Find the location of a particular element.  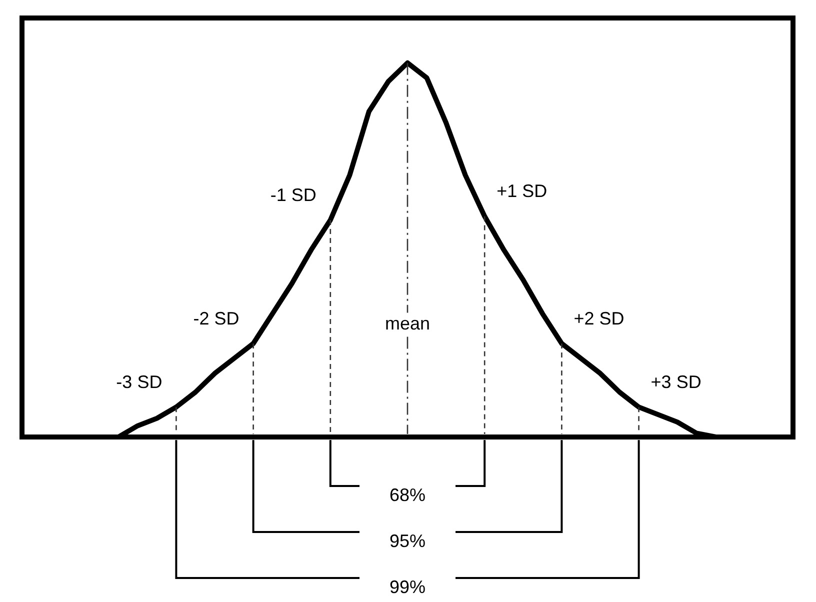

text: 68% is located at coordinates (407, 494).